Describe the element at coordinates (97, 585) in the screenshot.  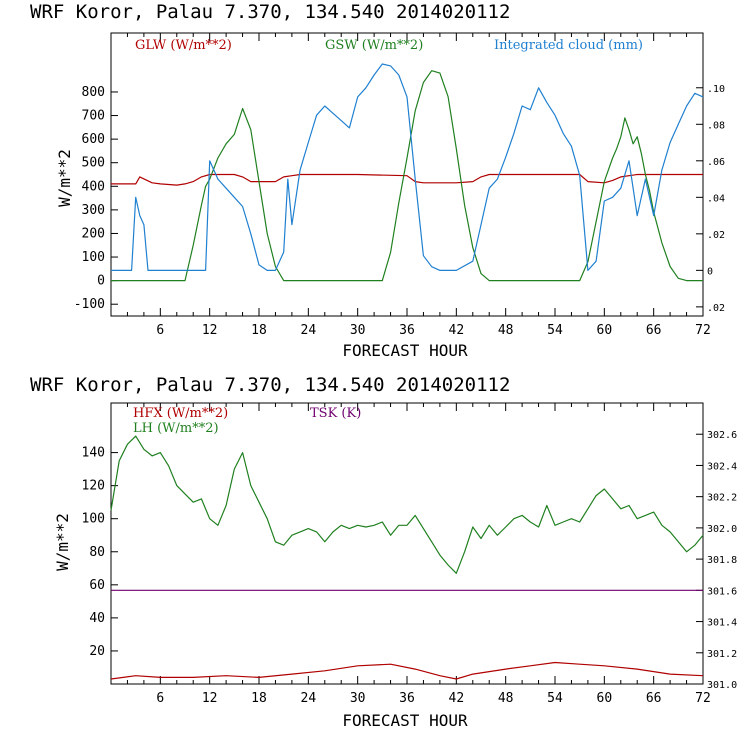
I see `y-tick-label: 60` at that location.